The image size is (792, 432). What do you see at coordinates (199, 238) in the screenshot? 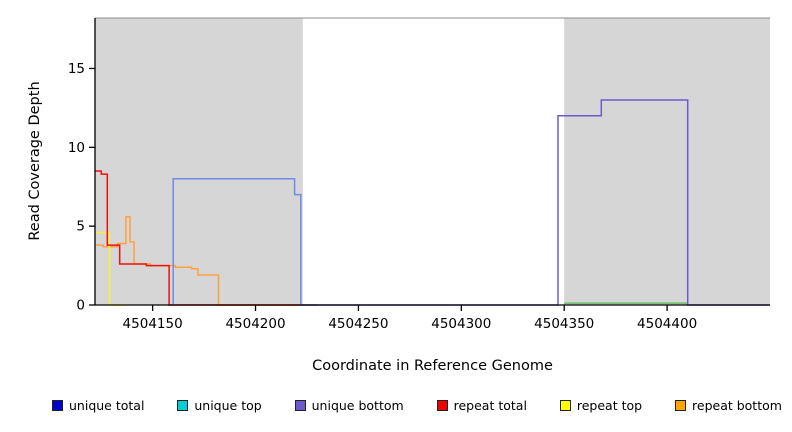
I see `series-repeat-total` at bounding box center [199, 238].